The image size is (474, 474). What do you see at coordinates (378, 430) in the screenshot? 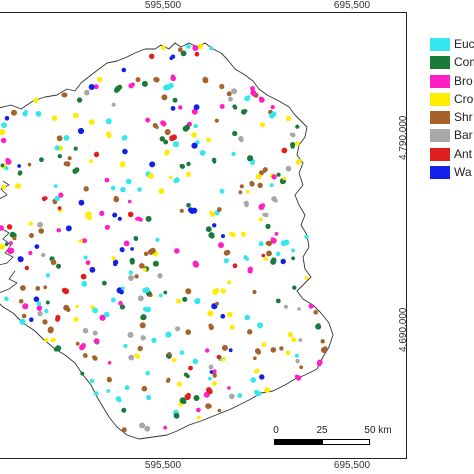
I see `scale-label-50: 50 km` at bounding box center [378, 430].